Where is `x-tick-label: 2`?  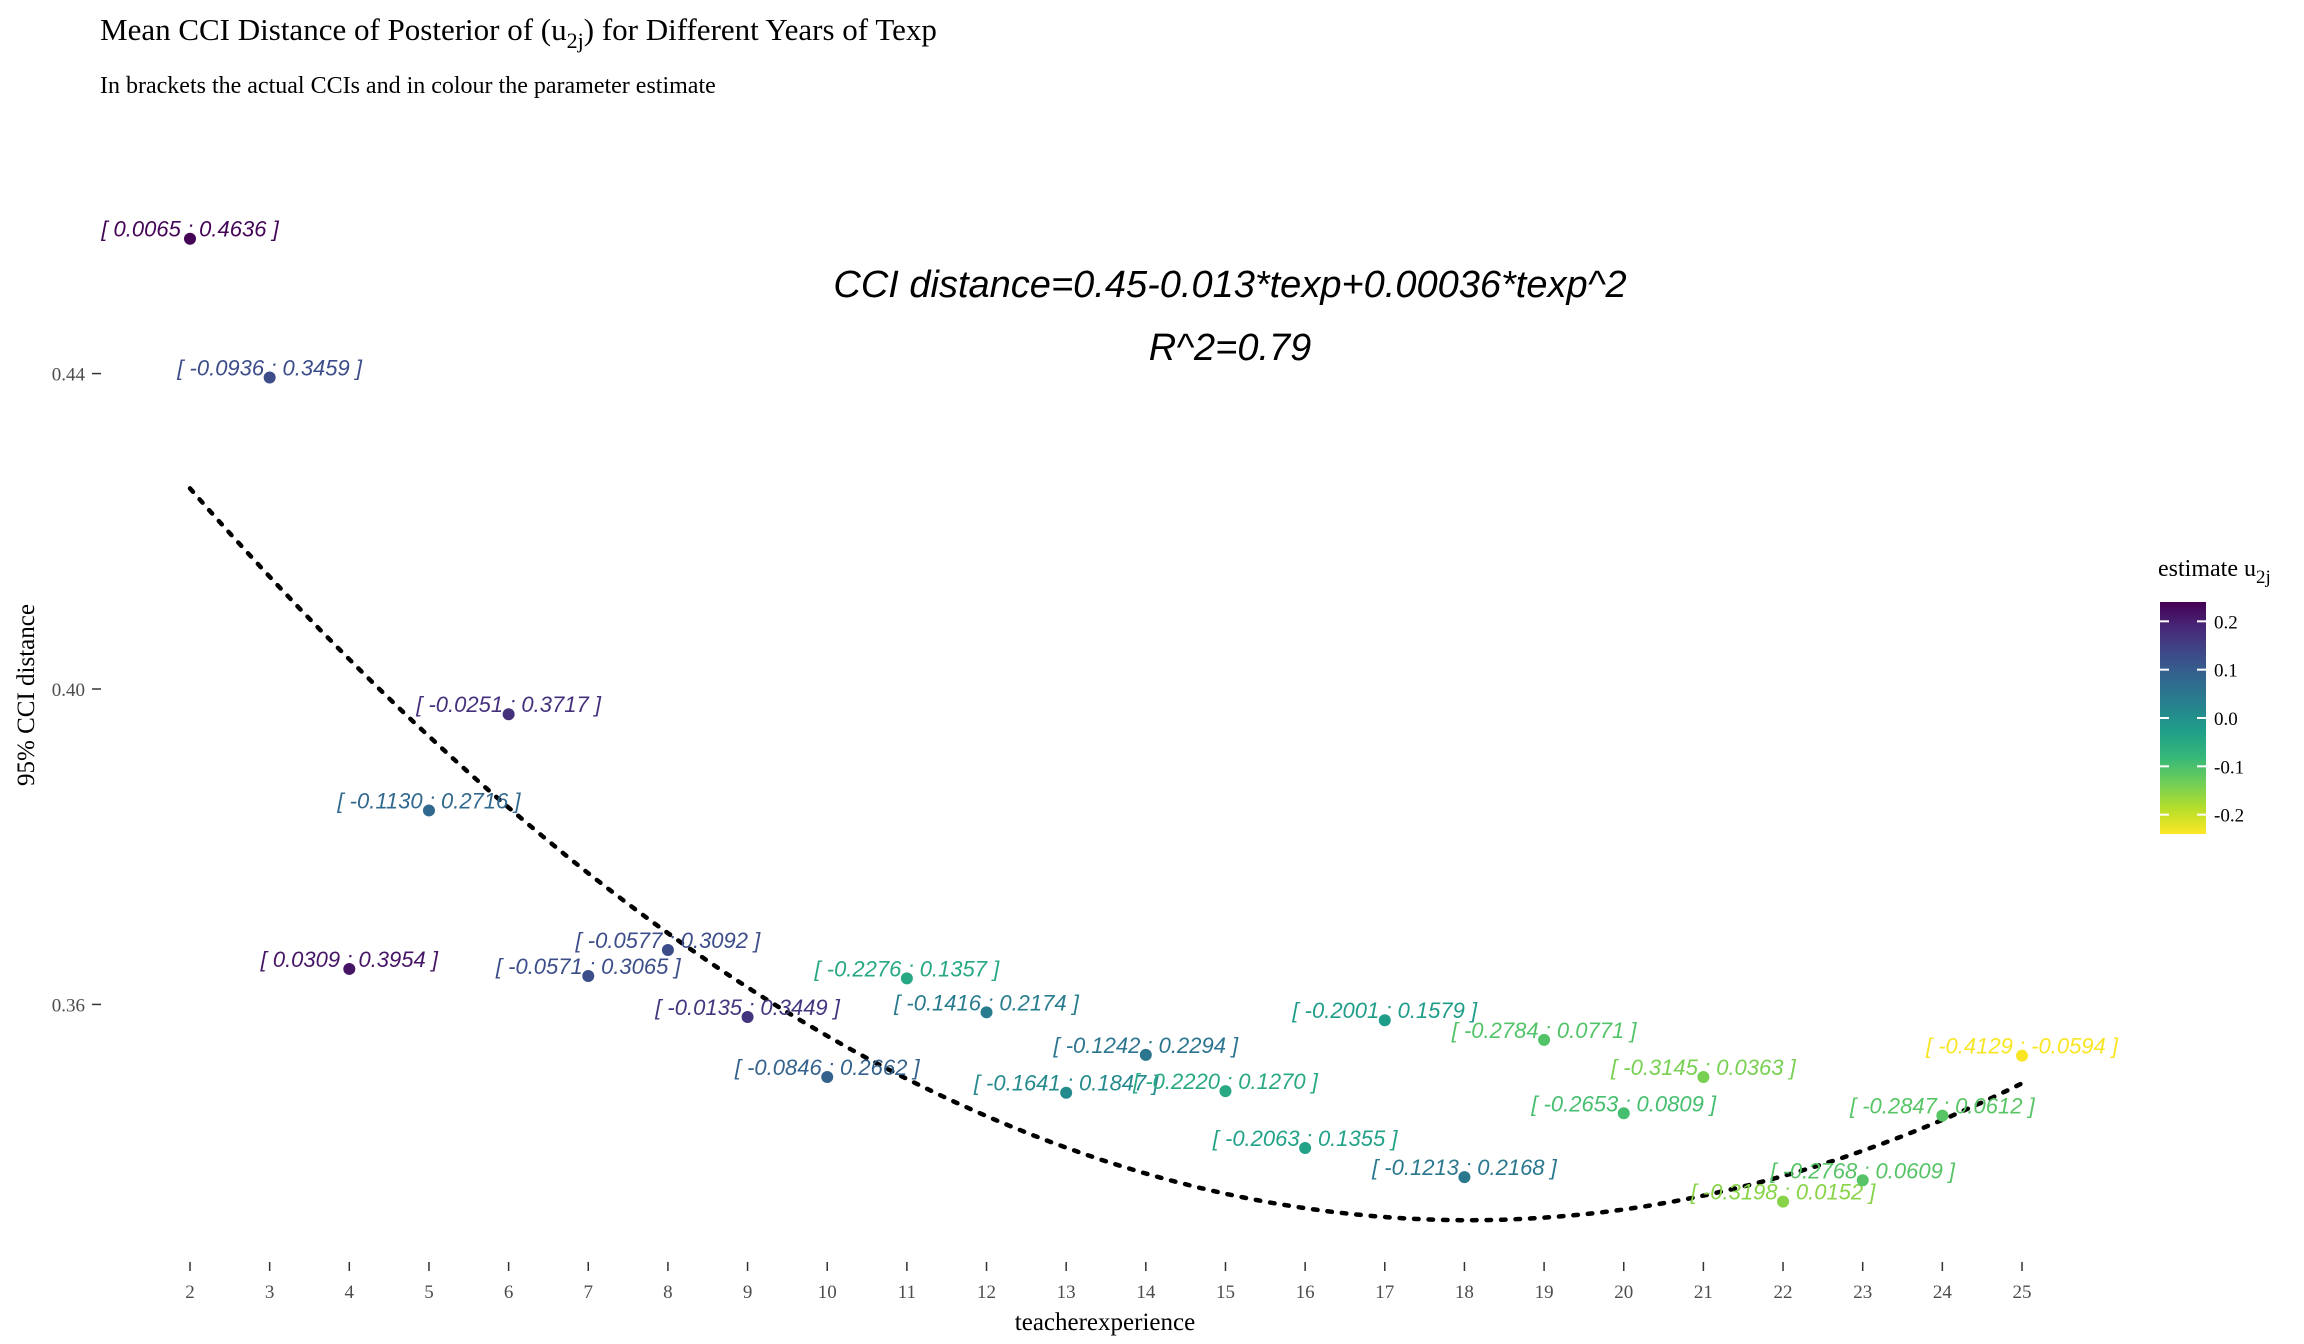
x-tick-label: 2 is located at coordinates (190, 1292).